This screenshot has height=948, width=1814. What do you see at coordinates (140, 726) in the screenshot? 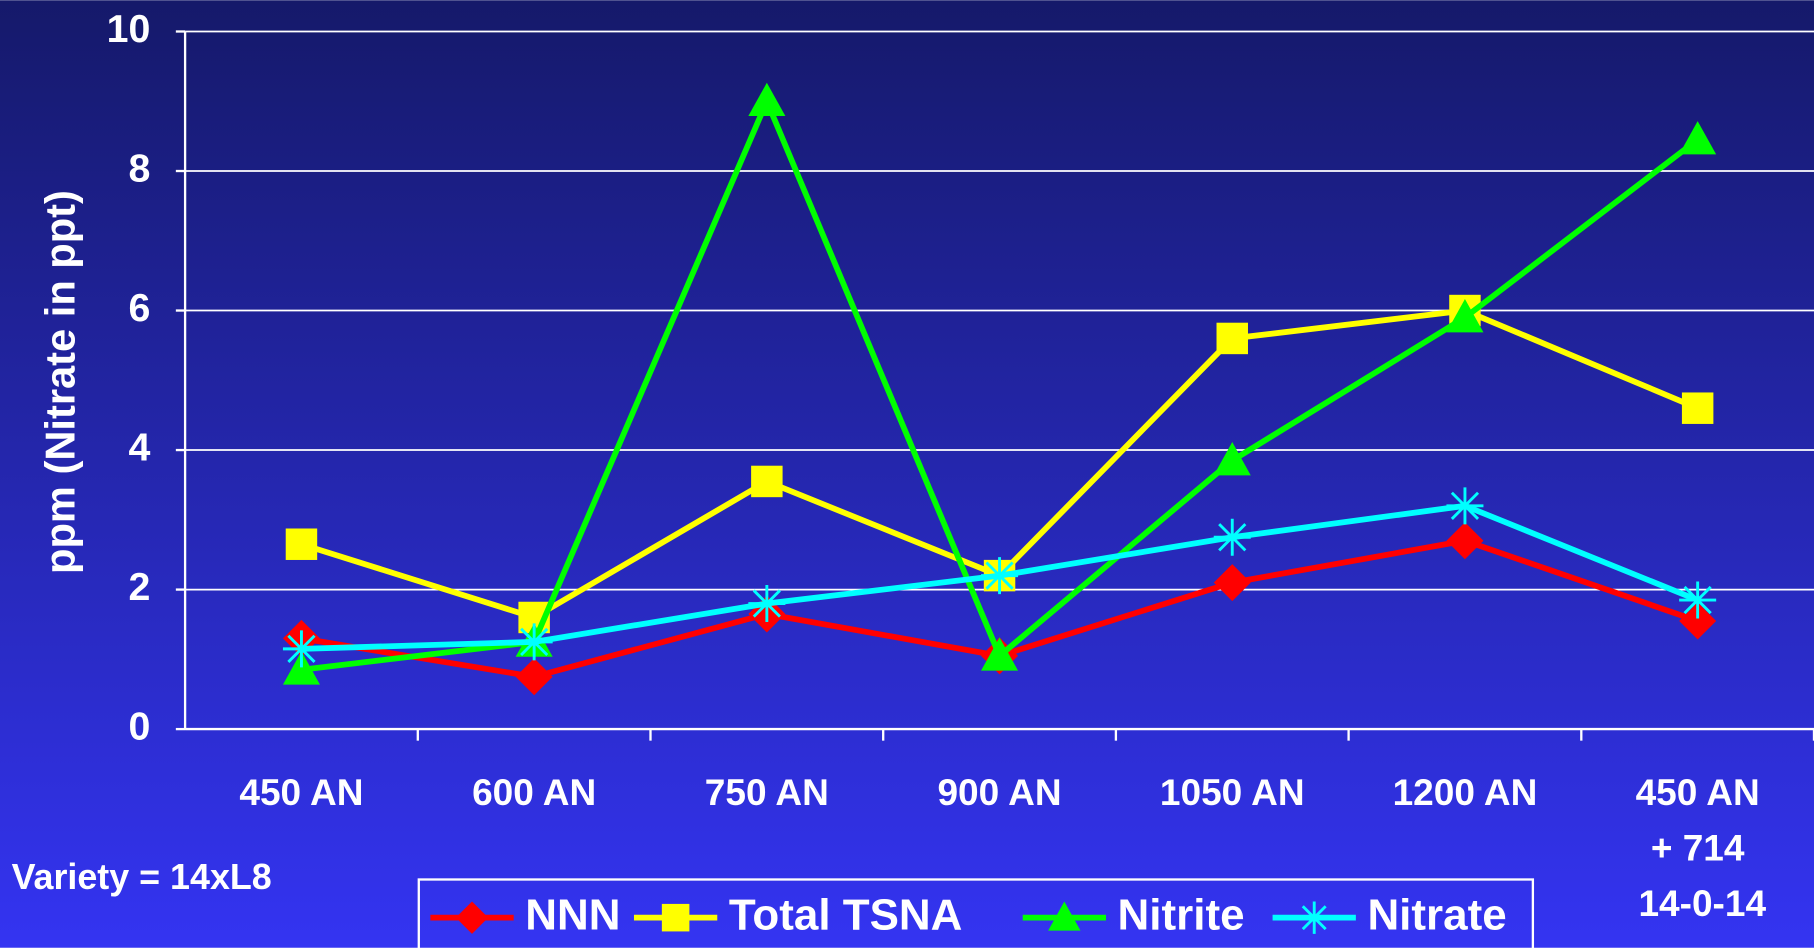
I see `y-tick-label: 0` at bounding box center [140, 726].